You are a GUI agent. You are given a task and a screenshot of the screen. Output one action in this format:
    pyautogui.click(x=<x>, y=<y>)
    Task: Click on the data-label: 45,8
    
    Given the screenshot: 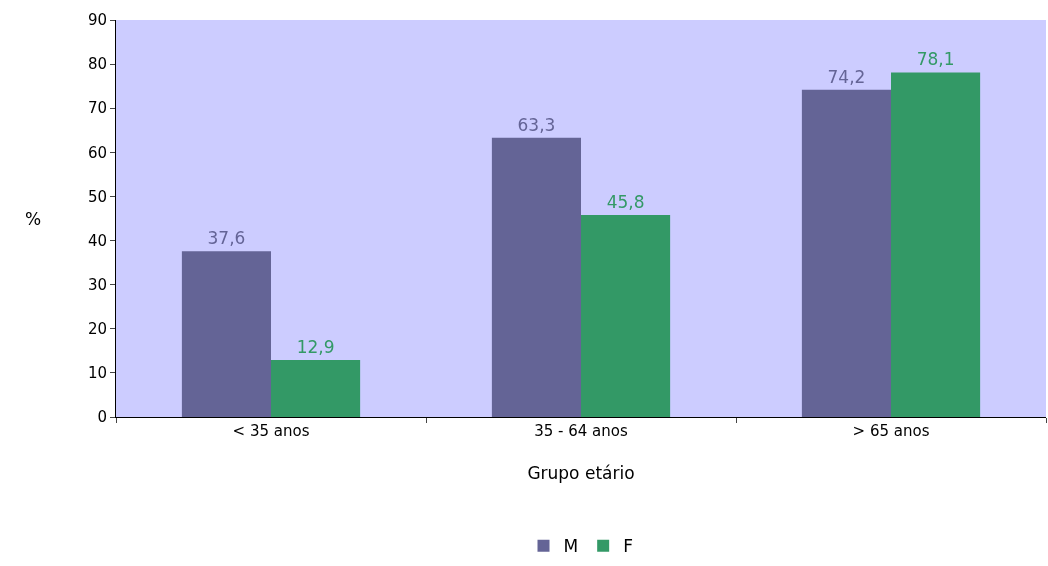 What is the action you would take?
    pyautogui.click(x=625, y=201)
    